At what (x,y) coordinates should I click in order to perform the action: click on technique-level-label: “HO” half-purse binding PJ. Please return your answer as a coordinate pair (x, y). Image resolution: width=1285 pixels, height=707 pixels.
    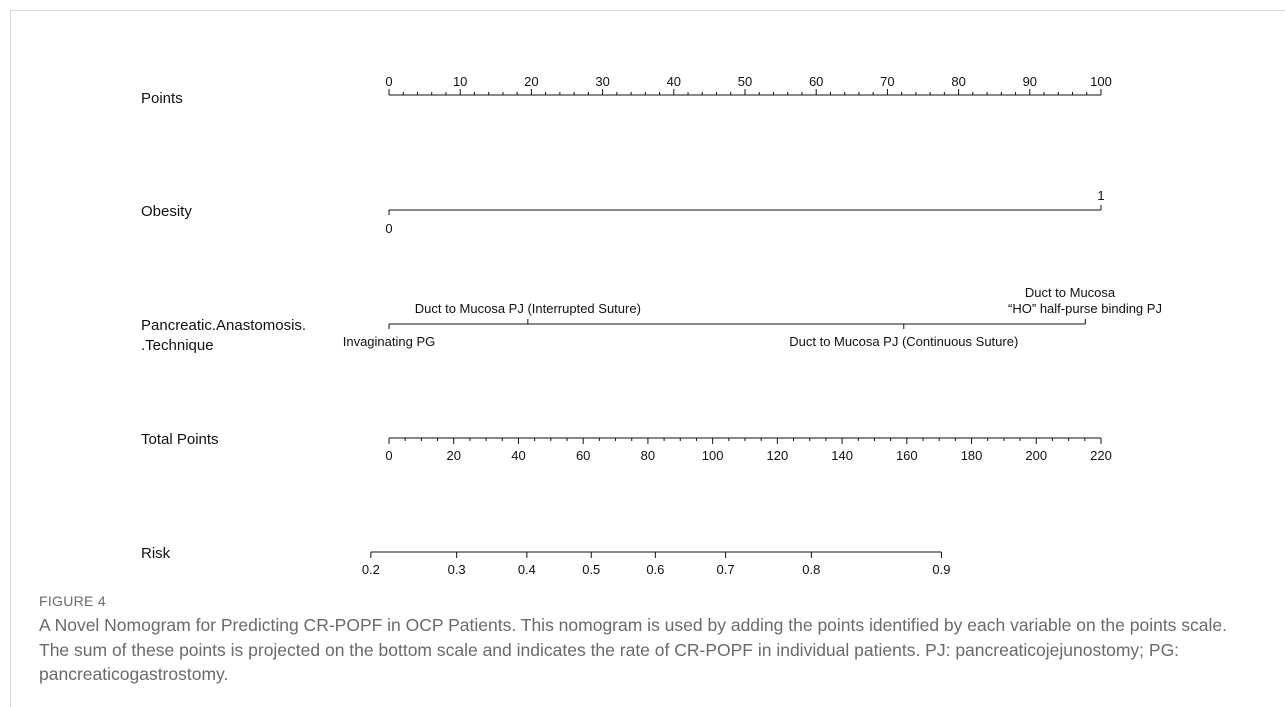
    Looking at the image, I should click on (1085, 308).